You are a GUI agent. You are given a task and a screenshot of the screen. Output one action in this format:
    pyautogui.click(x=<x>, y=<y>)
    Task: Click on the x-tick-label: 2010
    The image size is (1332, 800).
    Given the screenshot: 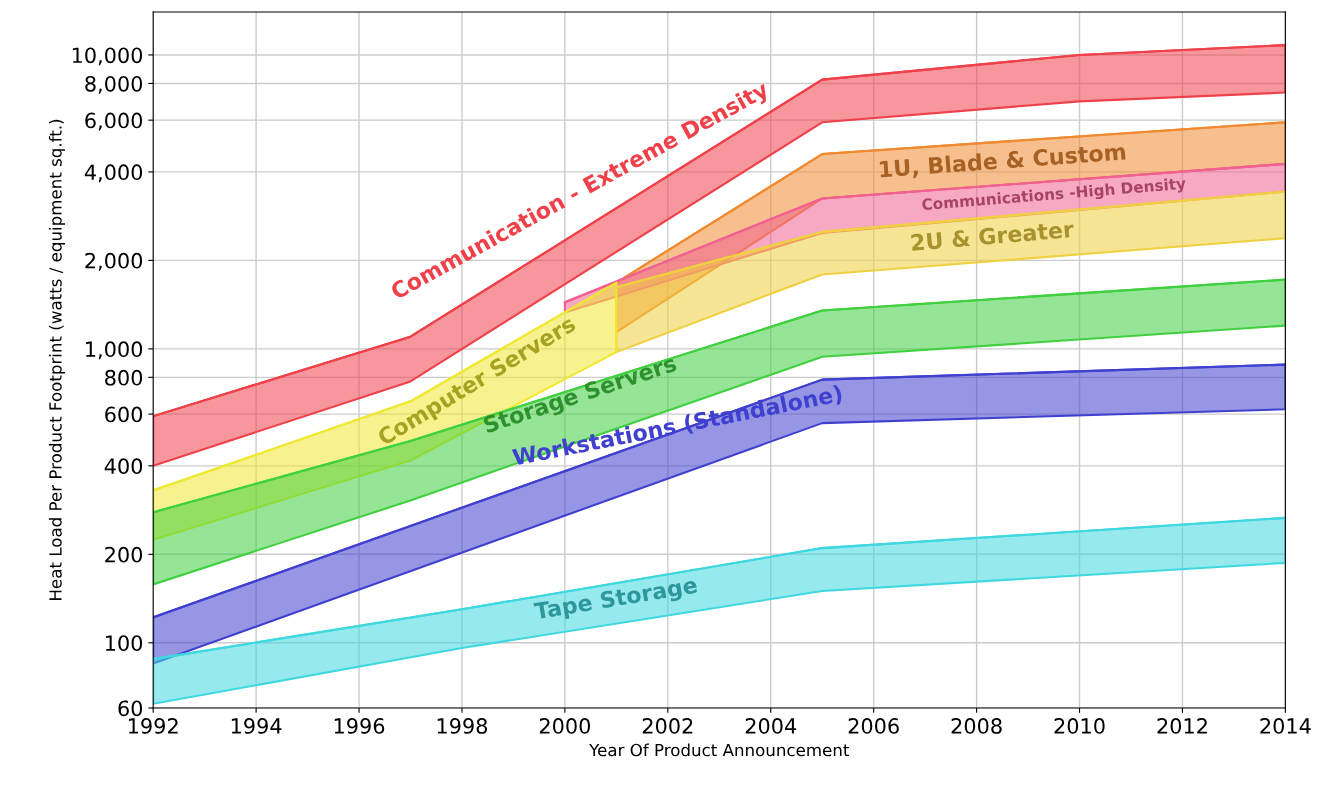 What is the action you would take?
    pyautogui.click(x=1079, y=726)
    